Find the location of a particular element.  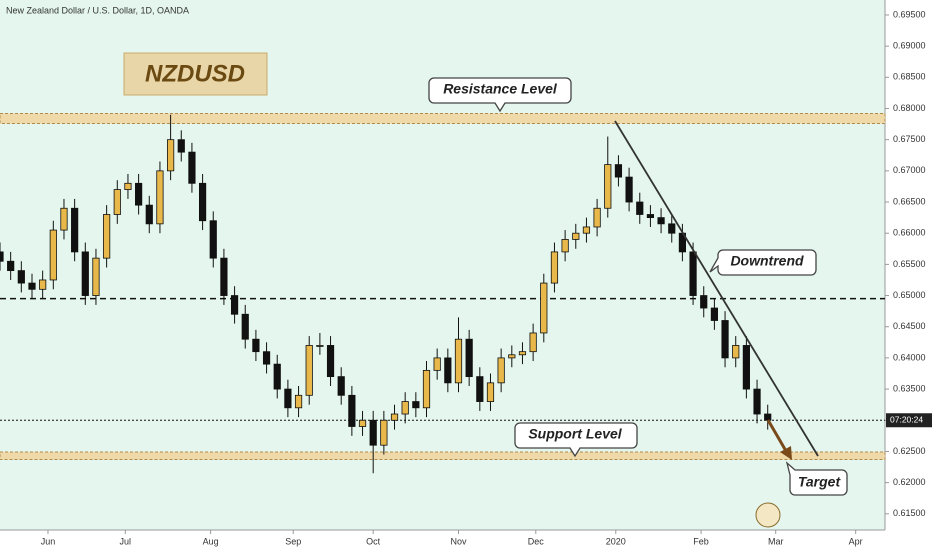

x-tick-label: Apr is located at coordinates (856, 541).